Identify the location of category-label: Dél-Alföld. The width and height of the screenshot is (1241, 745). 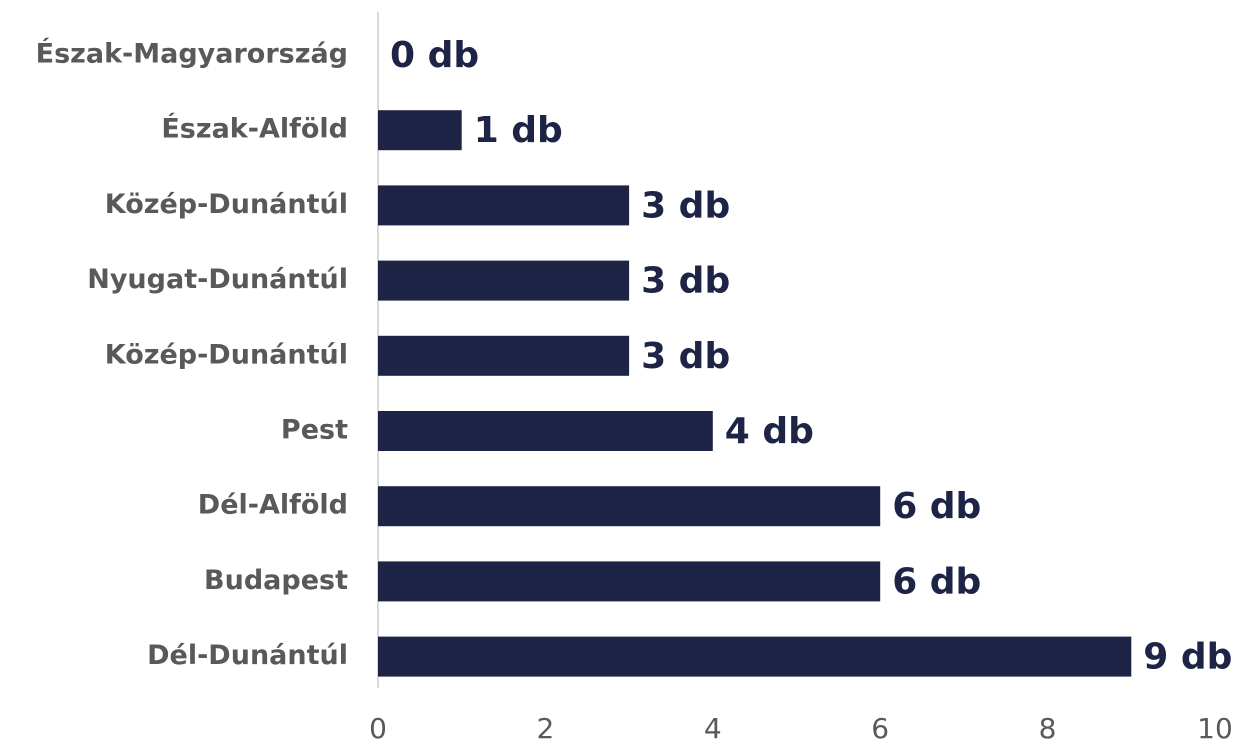
(273, 505).